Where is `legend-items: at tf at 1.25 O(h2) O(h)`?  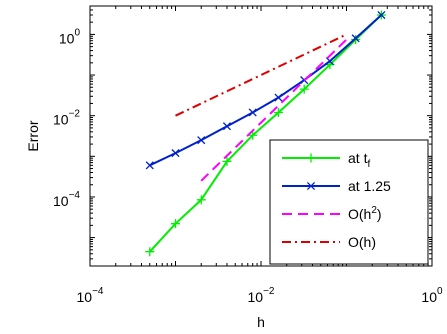 legend-items: at tf at 1.25 O(h2) O(h) is located at coordinates (336, 200).